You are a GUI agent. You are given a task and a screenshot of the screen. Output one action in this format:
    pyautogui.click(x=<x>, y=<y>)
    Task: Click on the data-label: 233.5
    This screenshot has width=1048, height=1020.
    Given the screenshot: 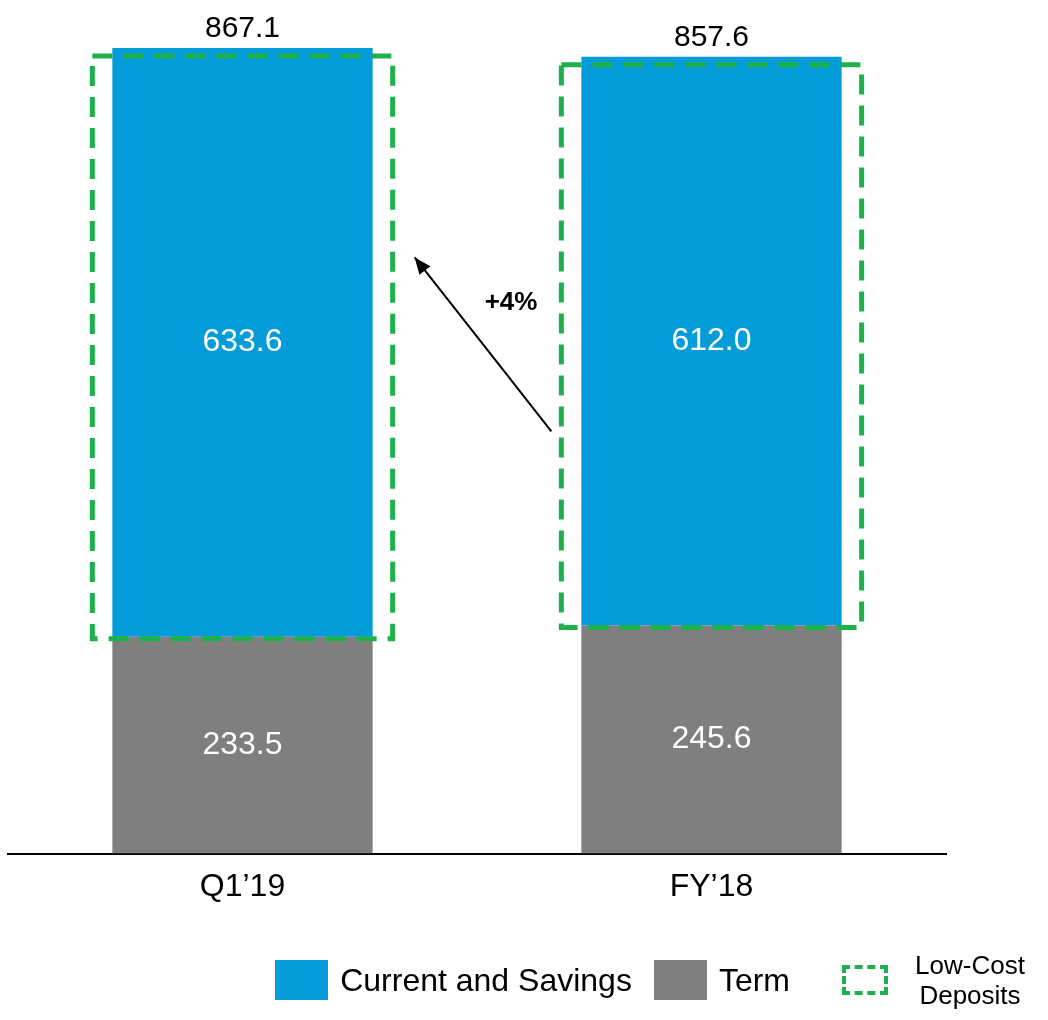 What is the action you would take?
    pyautogui.click(x=242, y=742)
    